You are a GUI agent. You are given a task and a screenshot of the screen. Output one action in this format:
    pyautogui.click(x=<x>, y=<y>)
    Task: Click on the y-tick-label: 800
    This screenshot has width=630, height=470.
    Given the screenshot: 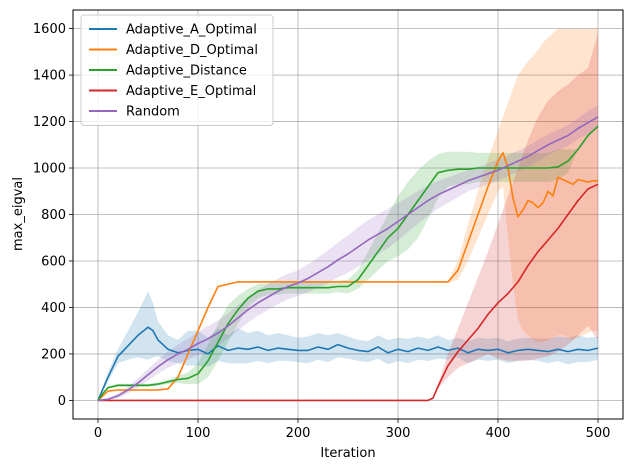 What is the action you would take?
    pyautogui.click(x=53, y=215)
    